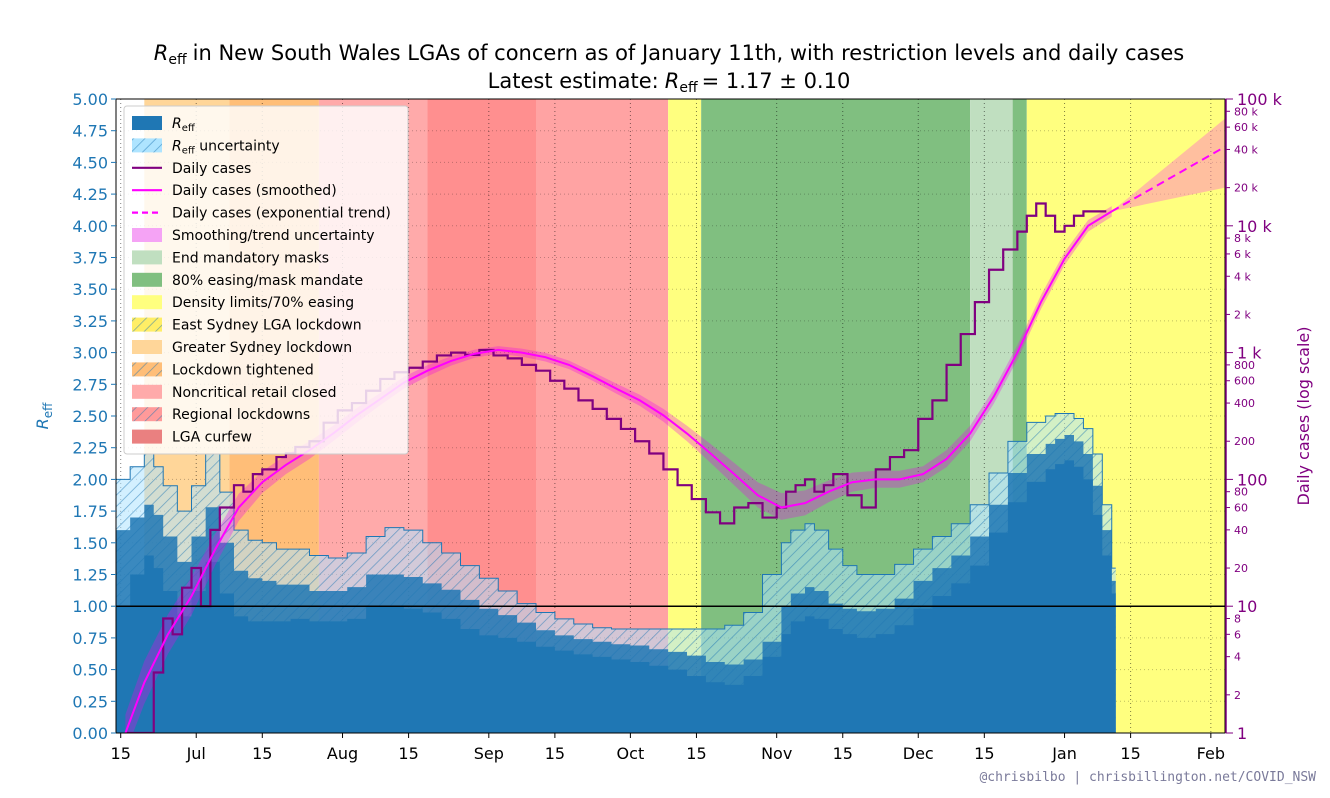 This screenshot has width=1330, height=798. Describe the element at coordinates (90, 416) in the screenshot. I see `ytick-left-label-10: 2.50` at that location.